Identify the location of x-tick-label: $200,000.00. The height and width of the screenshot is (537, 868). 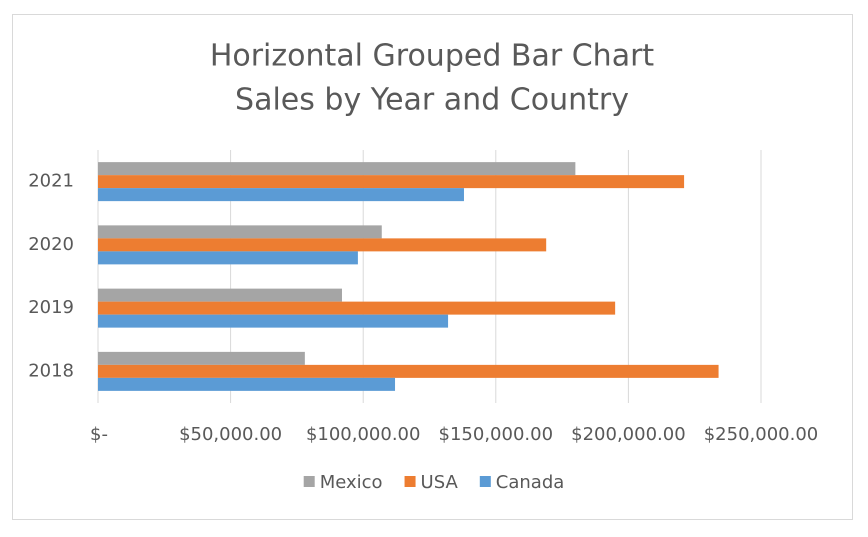
(628, 434).